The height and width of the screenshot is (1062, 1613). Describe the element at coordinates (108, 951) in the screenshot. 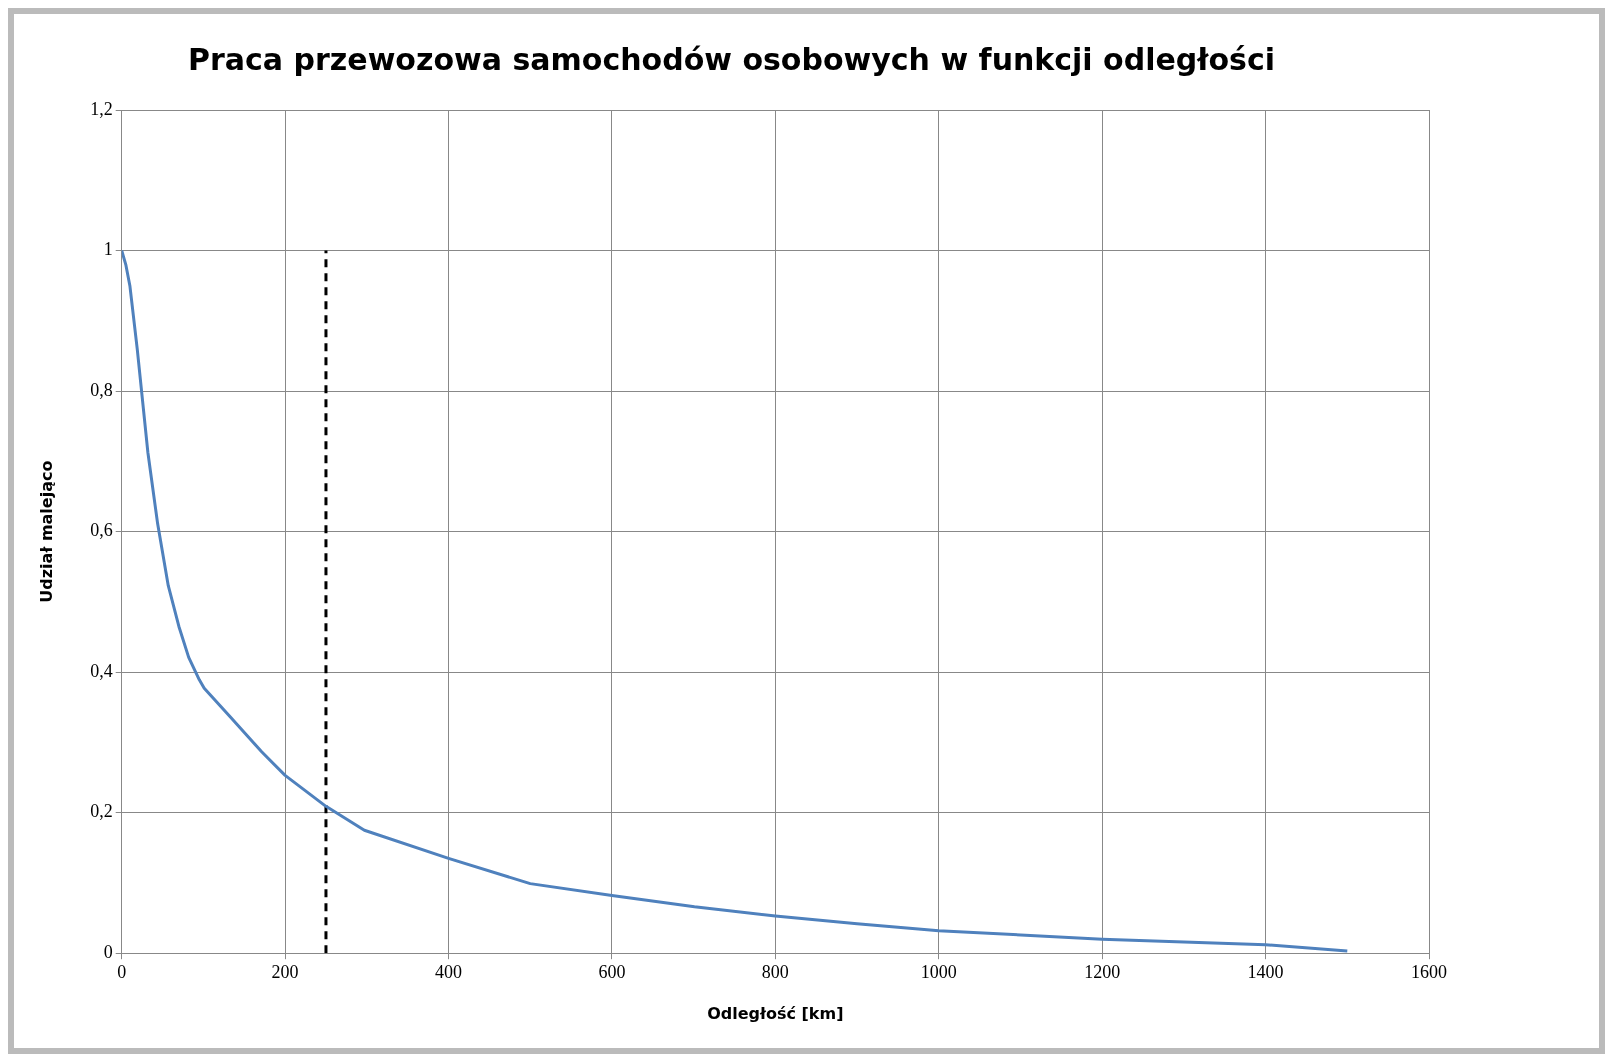

I see `y-tick-label: 0` at that location.